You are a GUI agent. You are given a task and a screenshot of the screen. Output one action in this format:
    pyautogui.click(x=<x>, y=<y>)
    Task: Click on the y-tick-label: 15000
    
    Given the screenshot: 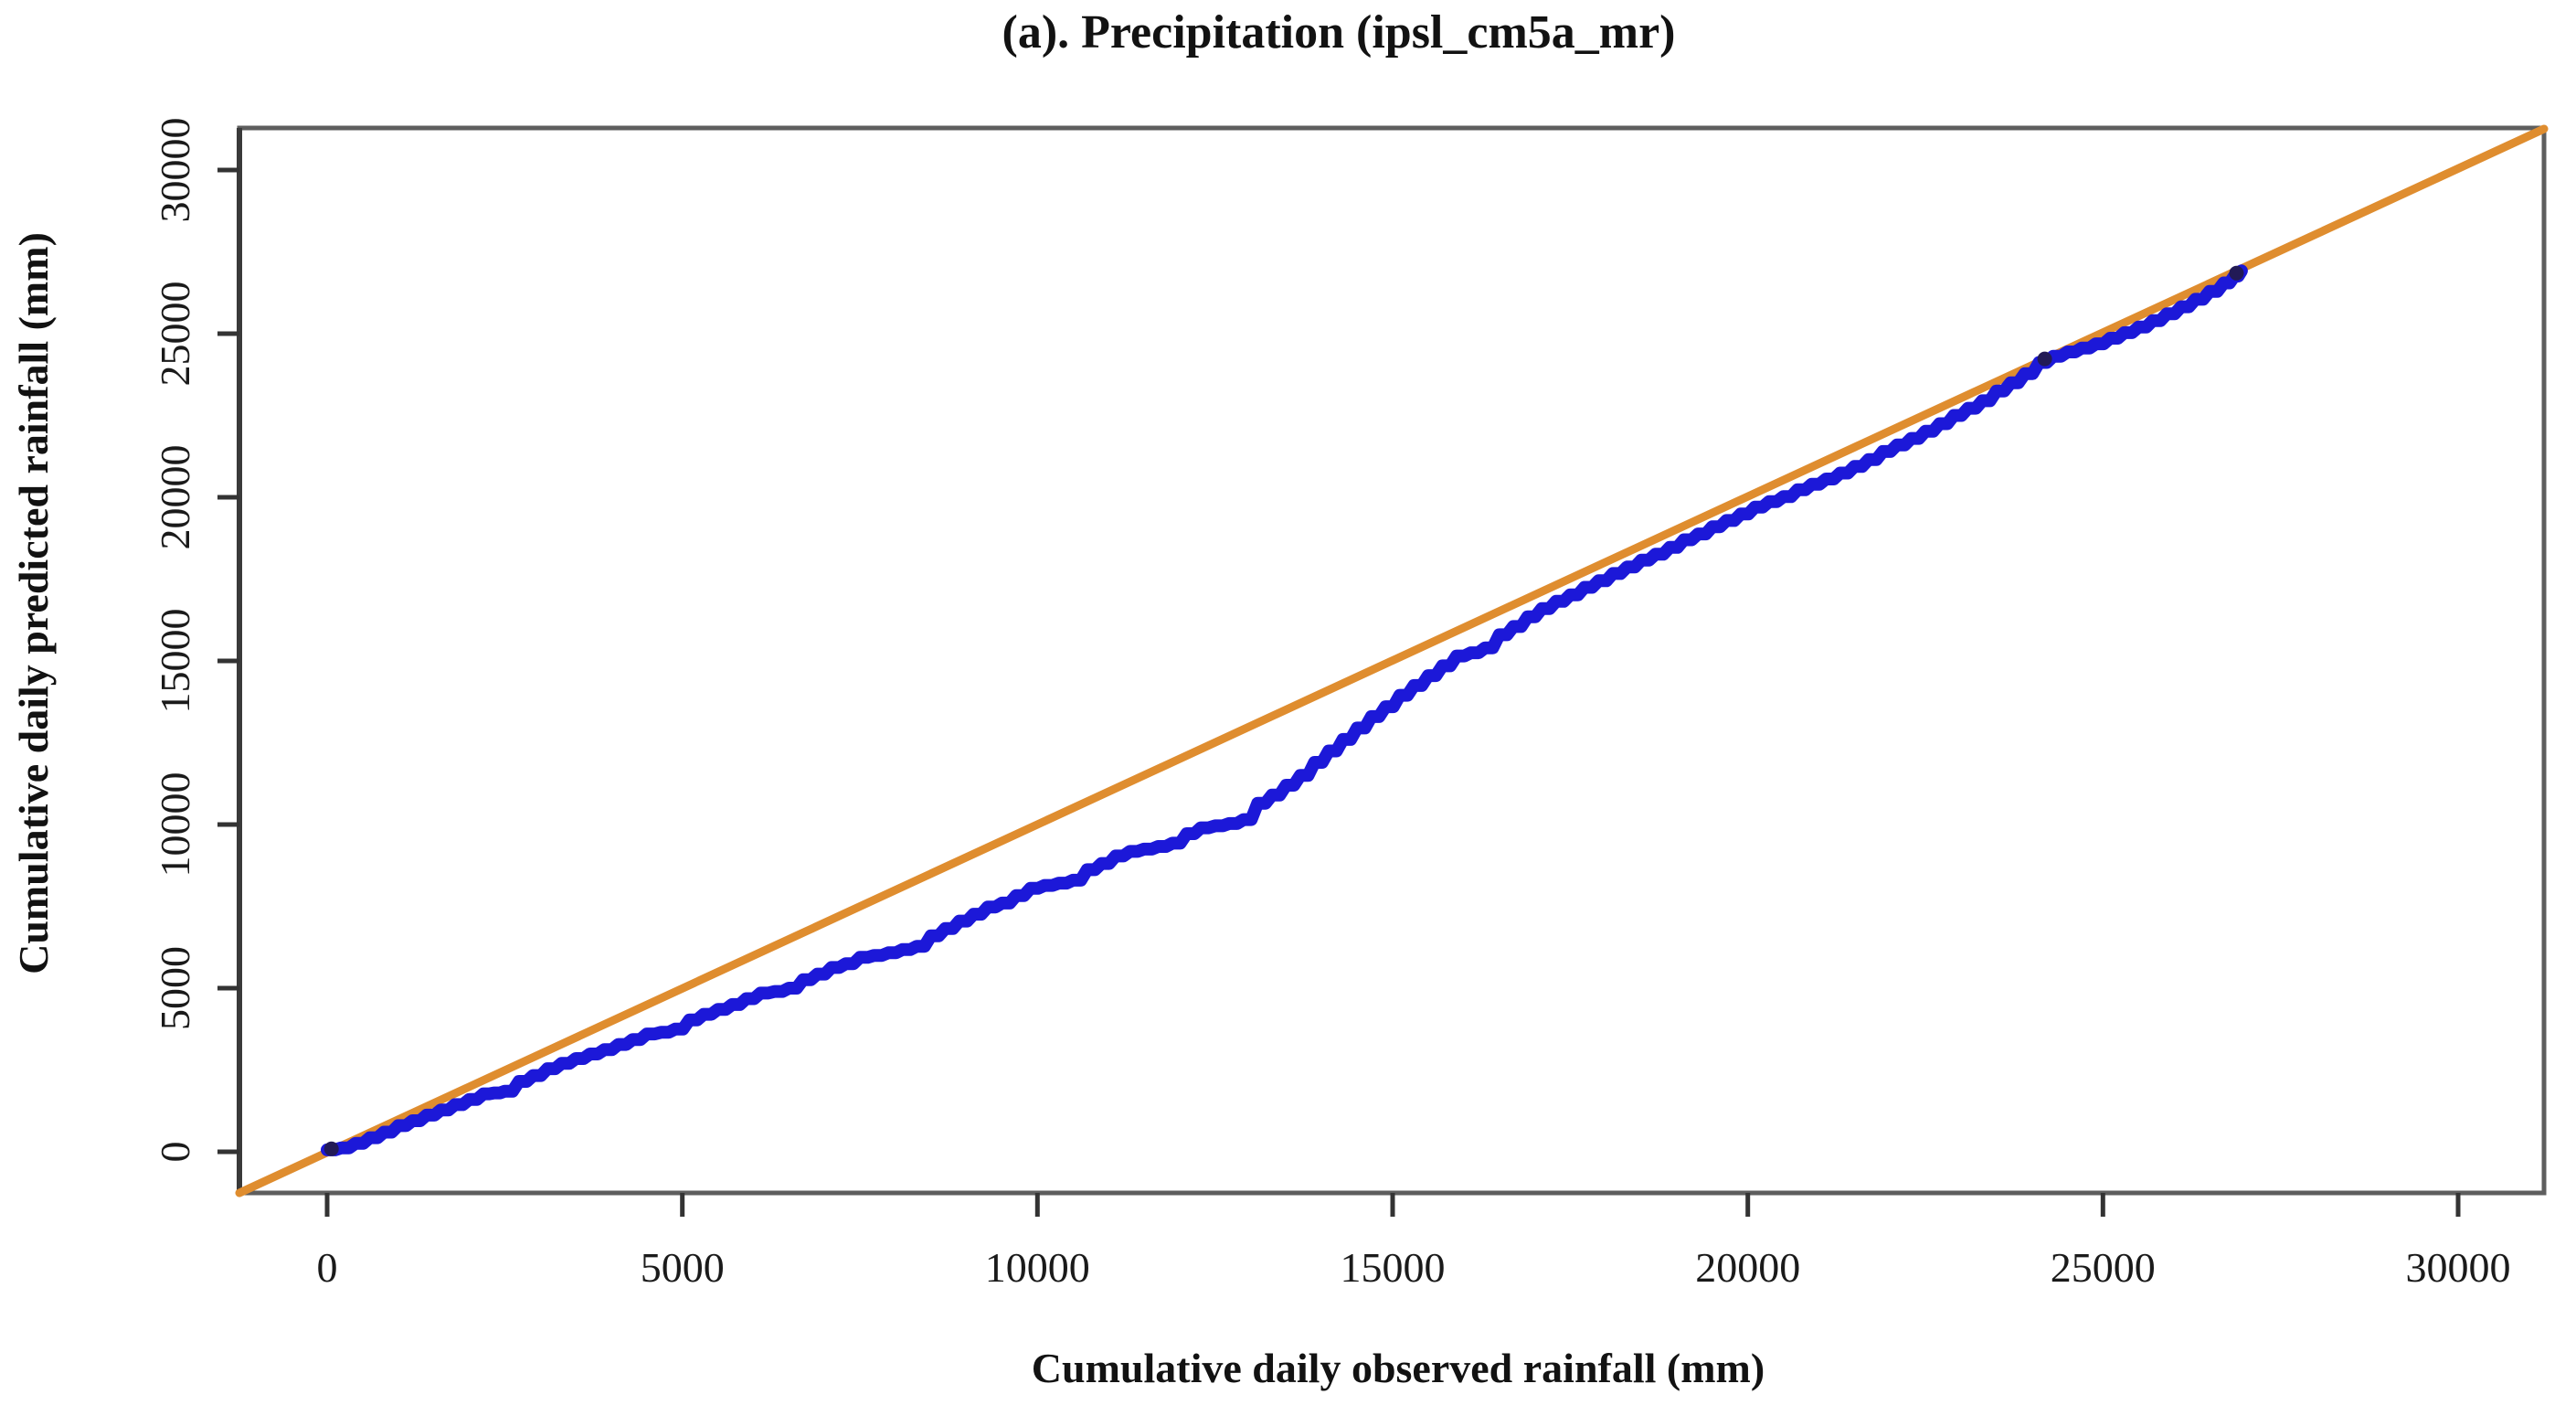 What is the action you would take?
    pyautogui.click(x=175, y=662)
    